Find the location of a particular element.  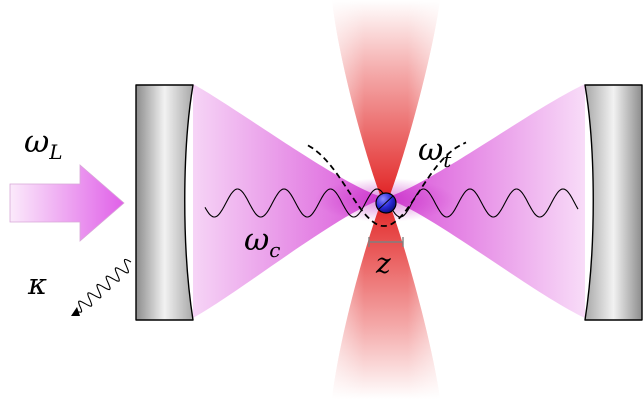

input-laser-arrow is located at coordinates (67, 203).